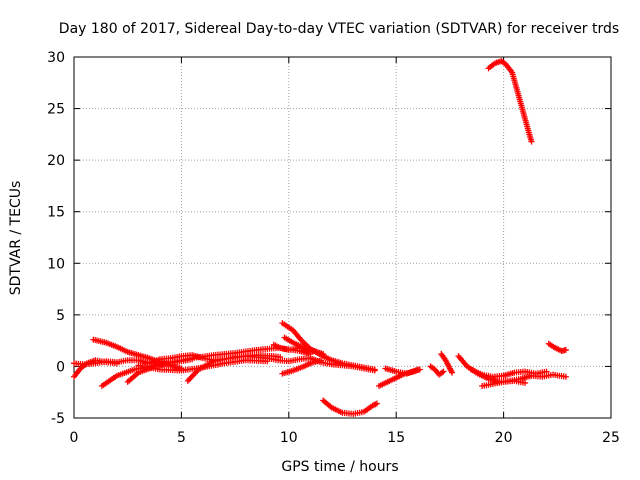  Describe the element at coordinates (611, 438) in the screenshot. I see `x-tick-label: 25` at that location.